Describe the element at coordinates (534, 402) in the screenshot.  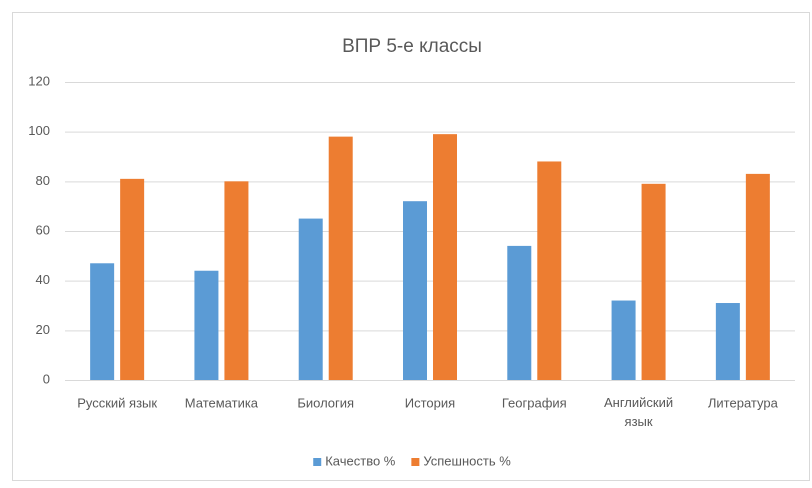
I see `x-tick-label: География` at that location.